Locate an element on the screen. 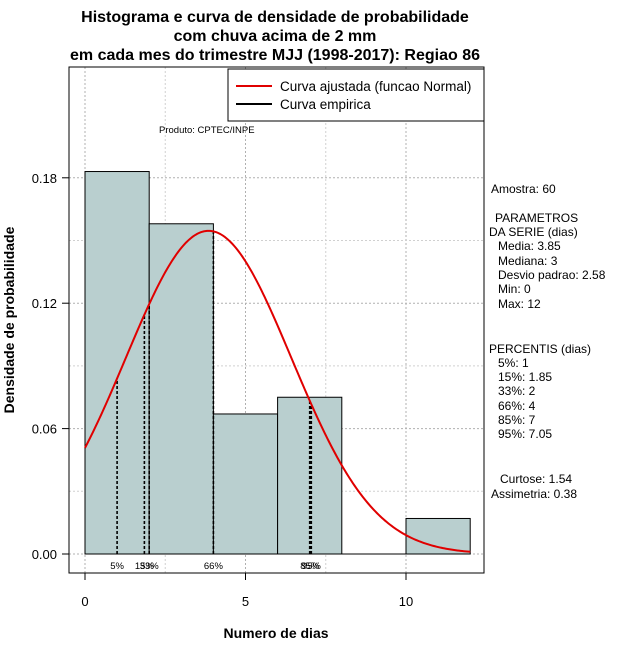 The image size is (640, 660). params-header-1: PARAMETROS is located at coordinates (536, 218).